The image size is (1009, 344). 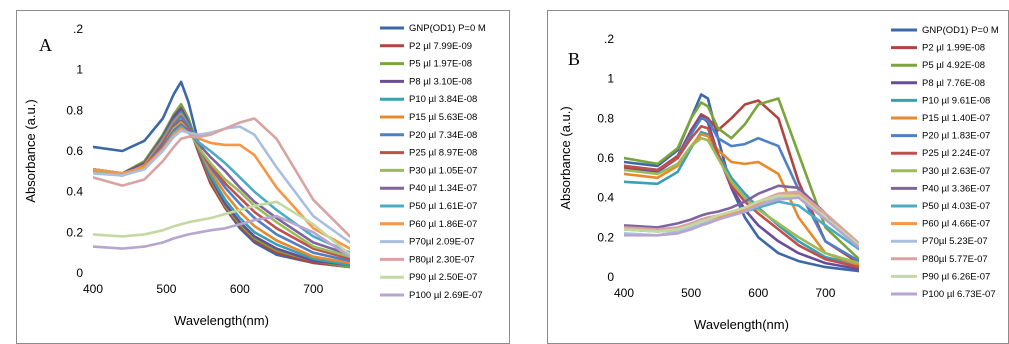 I want to click on legend-entry: P50 µl 1.61E-07, so click(x=443, y=206).